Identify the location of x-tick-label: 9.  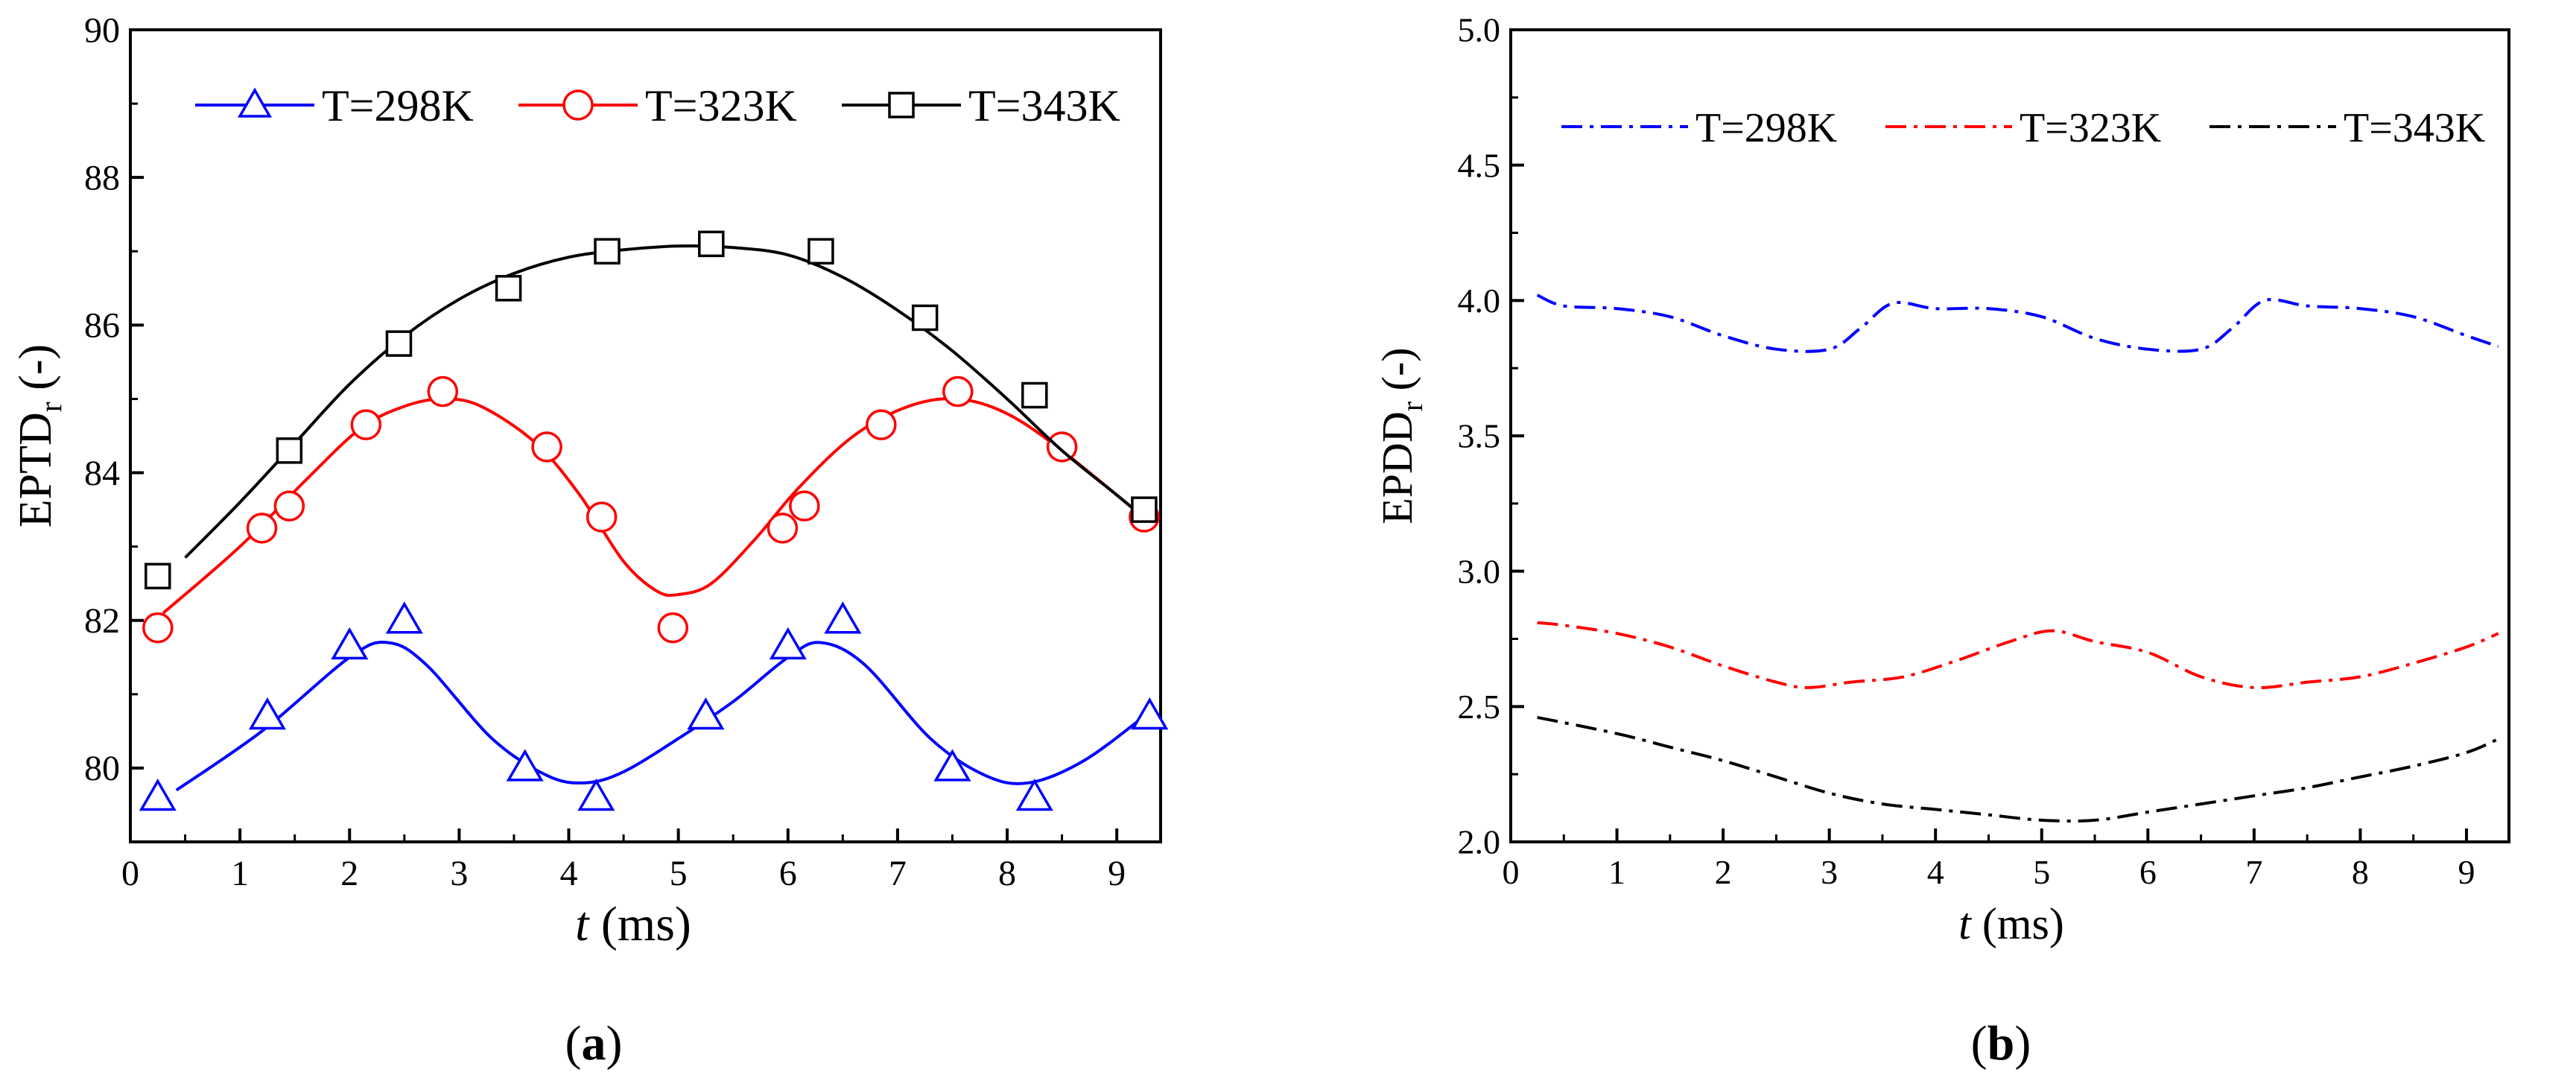
(2467, 872).